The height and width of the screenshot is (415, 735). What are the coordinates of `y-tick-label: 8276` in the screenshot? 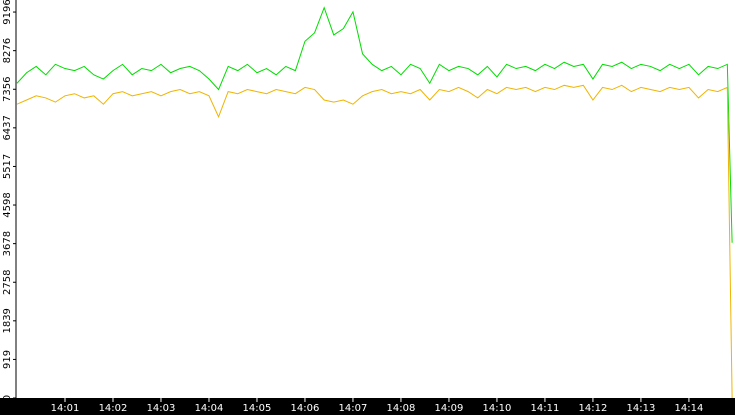 It's located at (7, 50).